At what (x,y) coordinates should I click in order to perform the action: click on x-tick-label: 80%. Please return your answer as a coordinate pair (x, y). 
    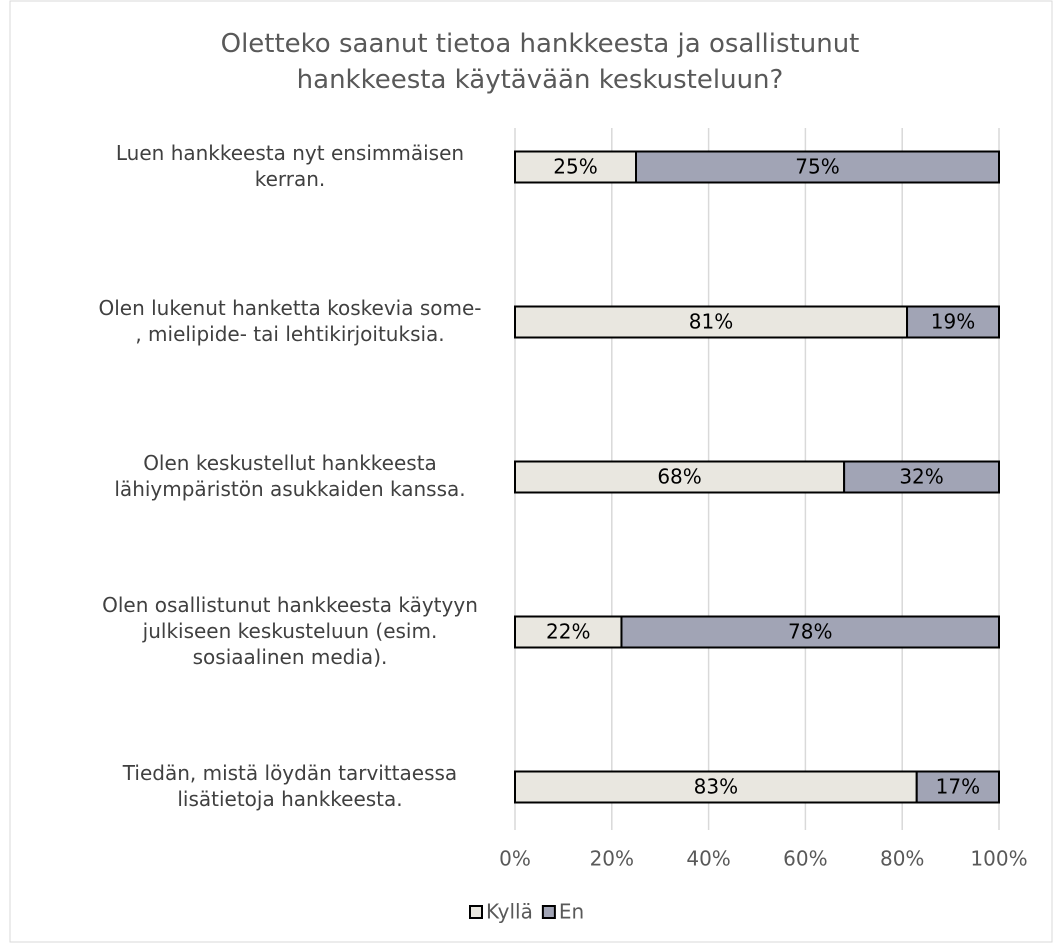
    Looking at the image, I should click on (902, 859).